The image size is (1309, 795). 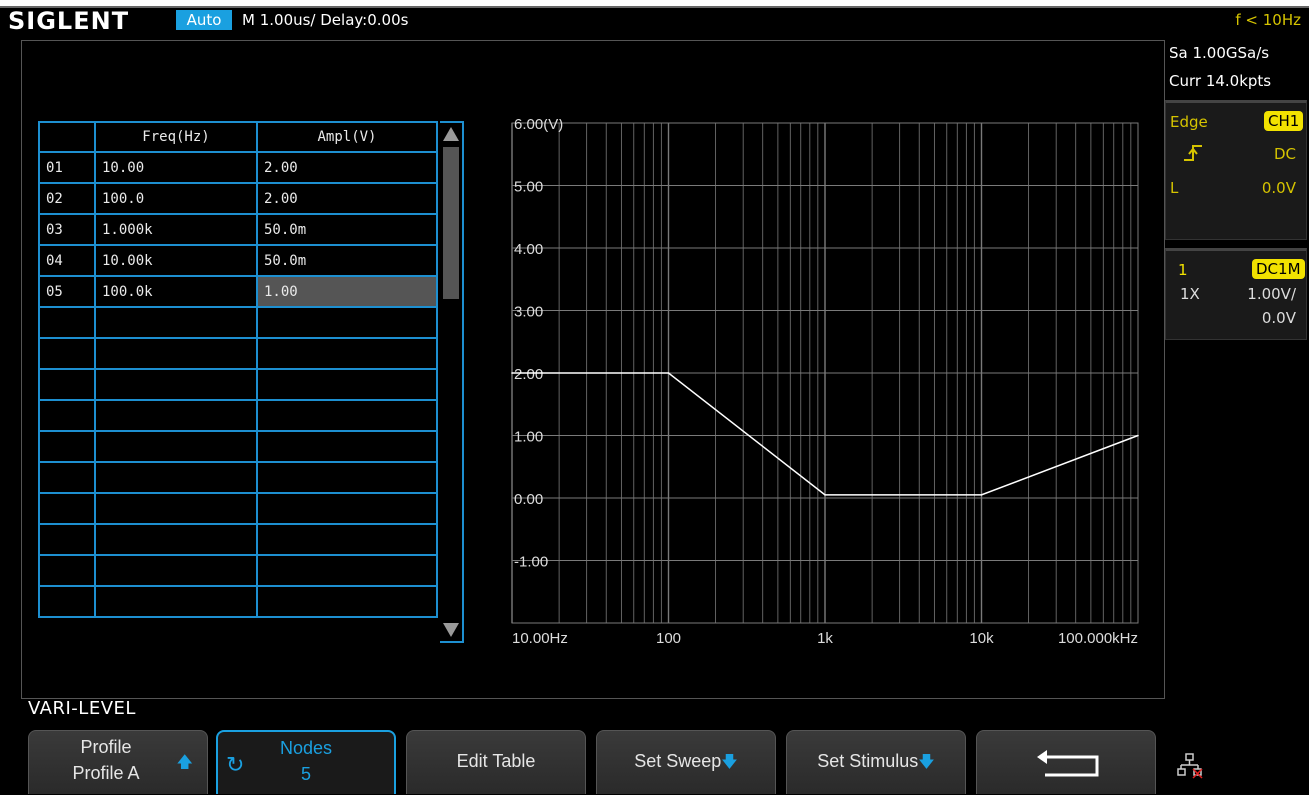 What do you see at coordinates (1278, 269) in the screenshot?
I see `channel-coupling-badge: DC1M` at bounding box center [1278, 269].